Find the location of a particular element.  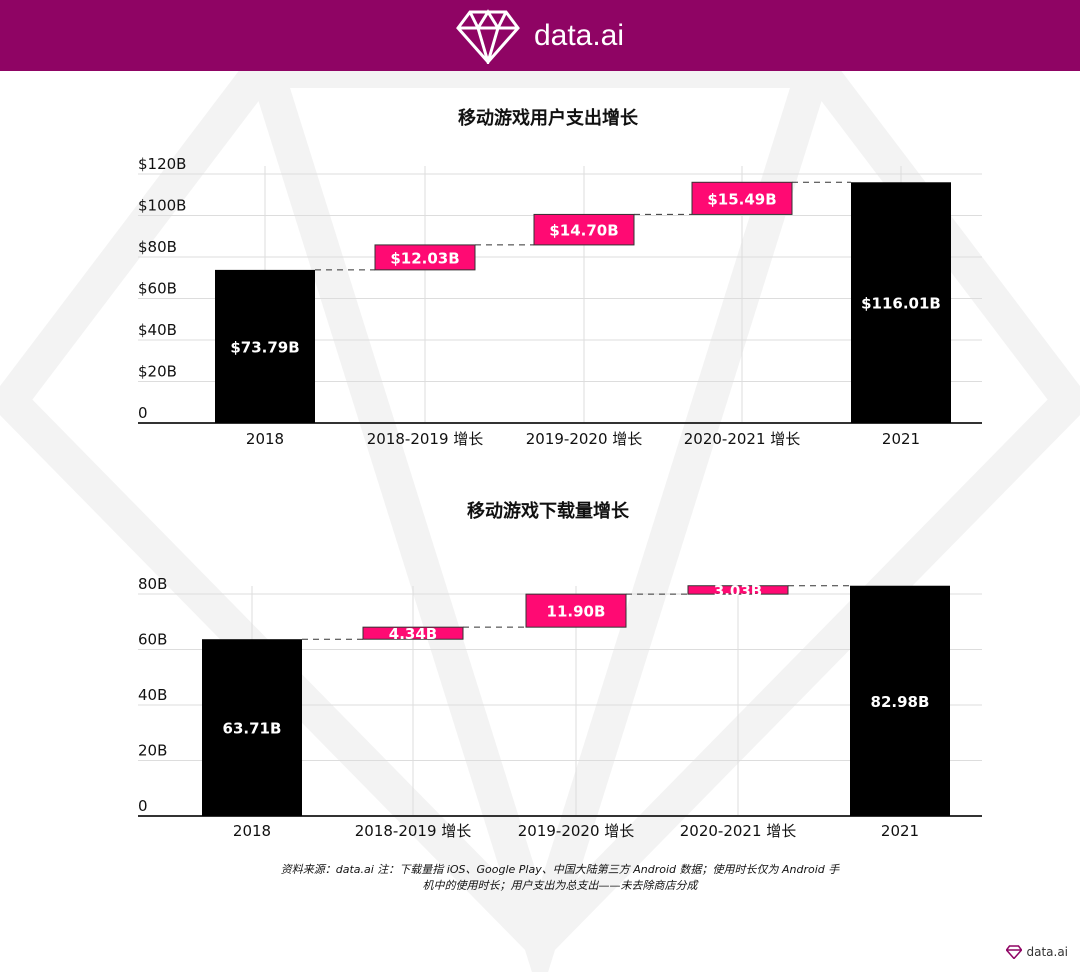

footer-brand: data.ai is located at coordinates (1047, 952).